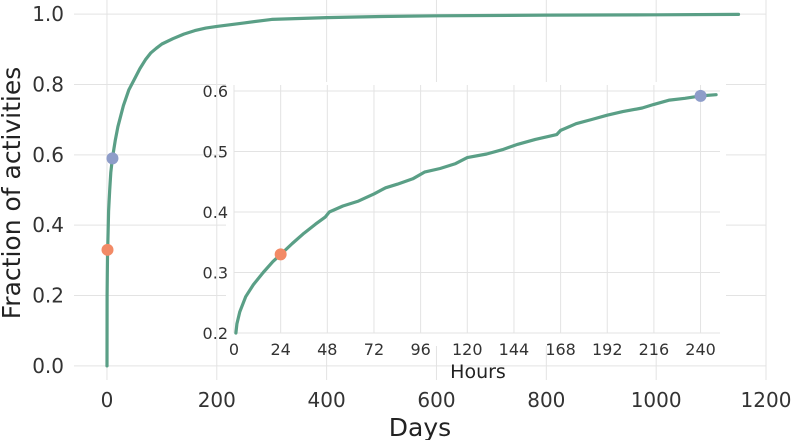 This screenshot has width=797, height=440. What do you see at coordinates (467, 349) in the screenshot?
I see `inset-x-tick-label: 120` at bounding box center [467, 349].